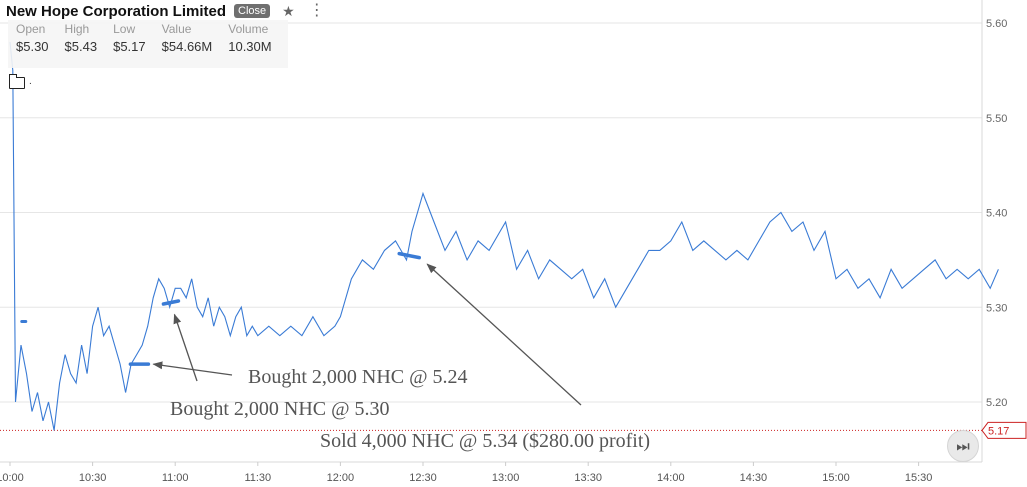 This screenshot has height=487, width=1027. What do you see at coordinates (996, 119) in the screenshot?
I see `y-tick-label: 5.50` at bounding box center [996, 119].